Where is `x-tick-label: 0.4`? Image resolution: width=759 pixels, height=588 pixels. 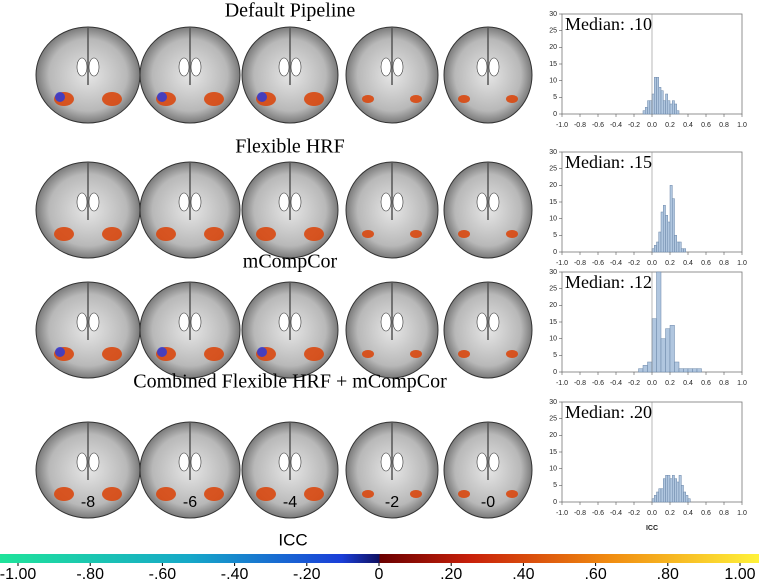 x-tick-label: 0.4 is located at coordinates (688, 263).